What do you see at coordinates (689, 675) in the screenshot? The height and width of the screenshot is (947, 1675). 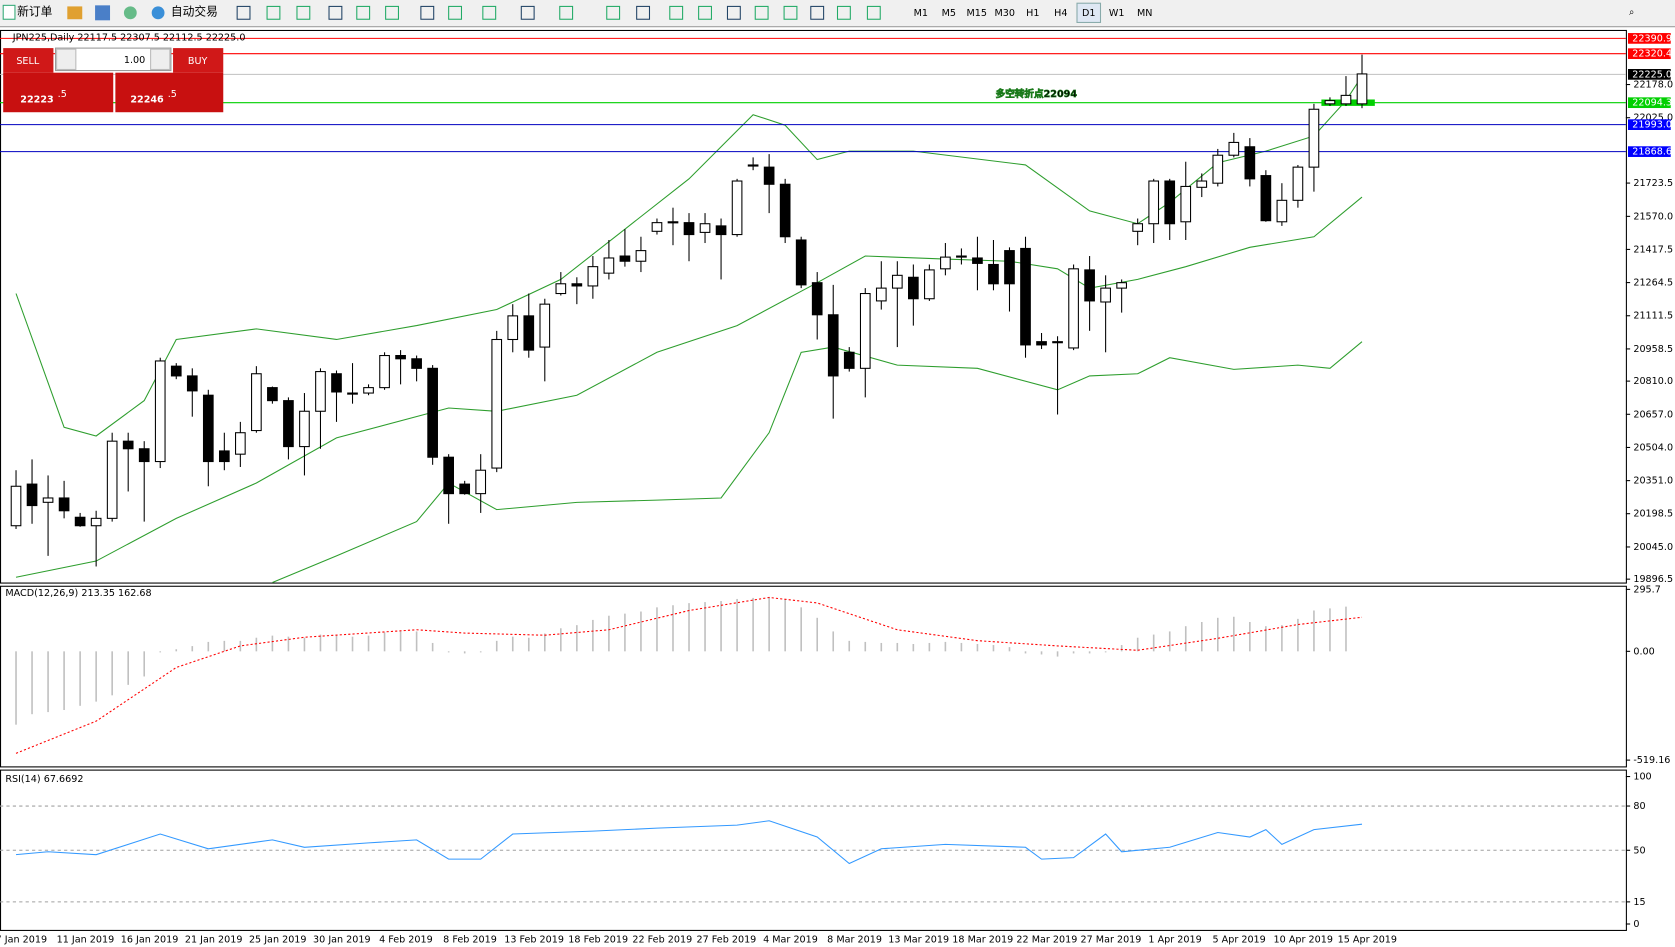 I see `macd-signal` at bounding box center [689, 675].